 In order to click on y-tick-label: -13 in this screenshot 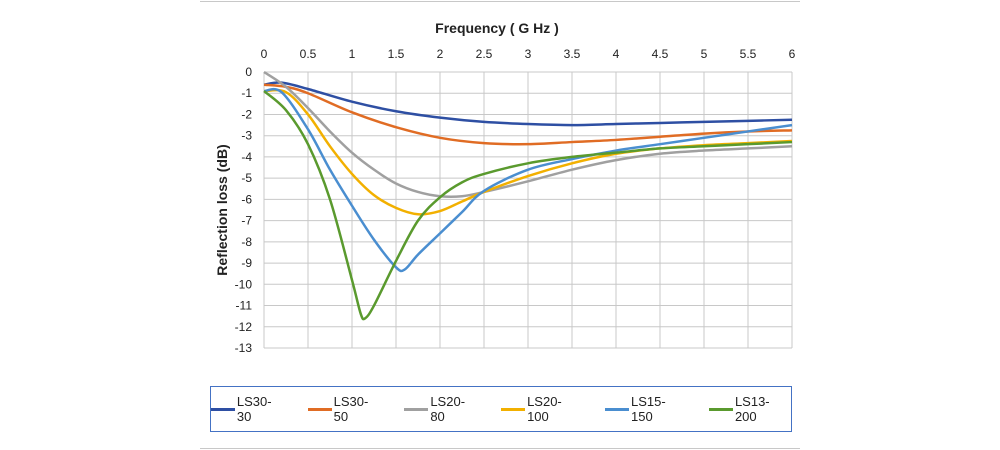, I will do `click(244, 348)`.